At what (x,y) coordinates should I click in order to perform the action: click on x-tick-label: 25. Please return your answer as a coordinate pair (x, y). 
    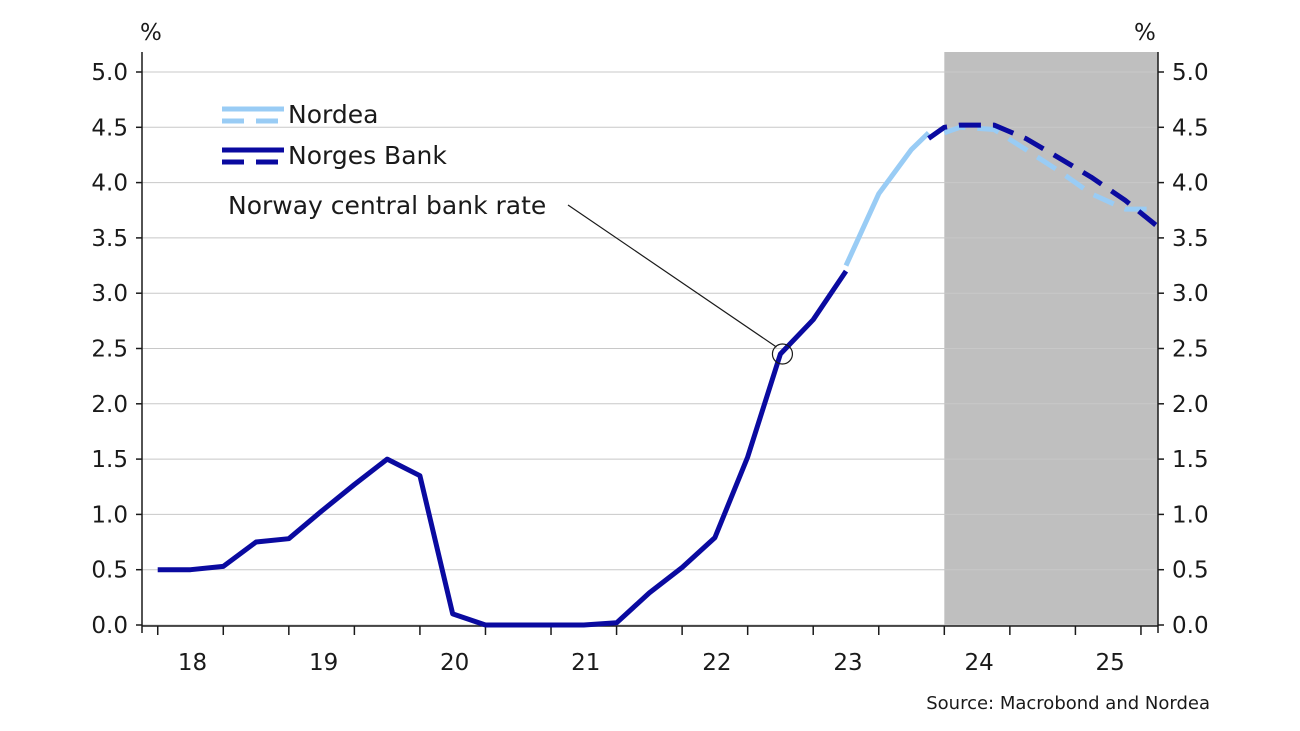
    Looking at the image, I should click on (1110, 663).